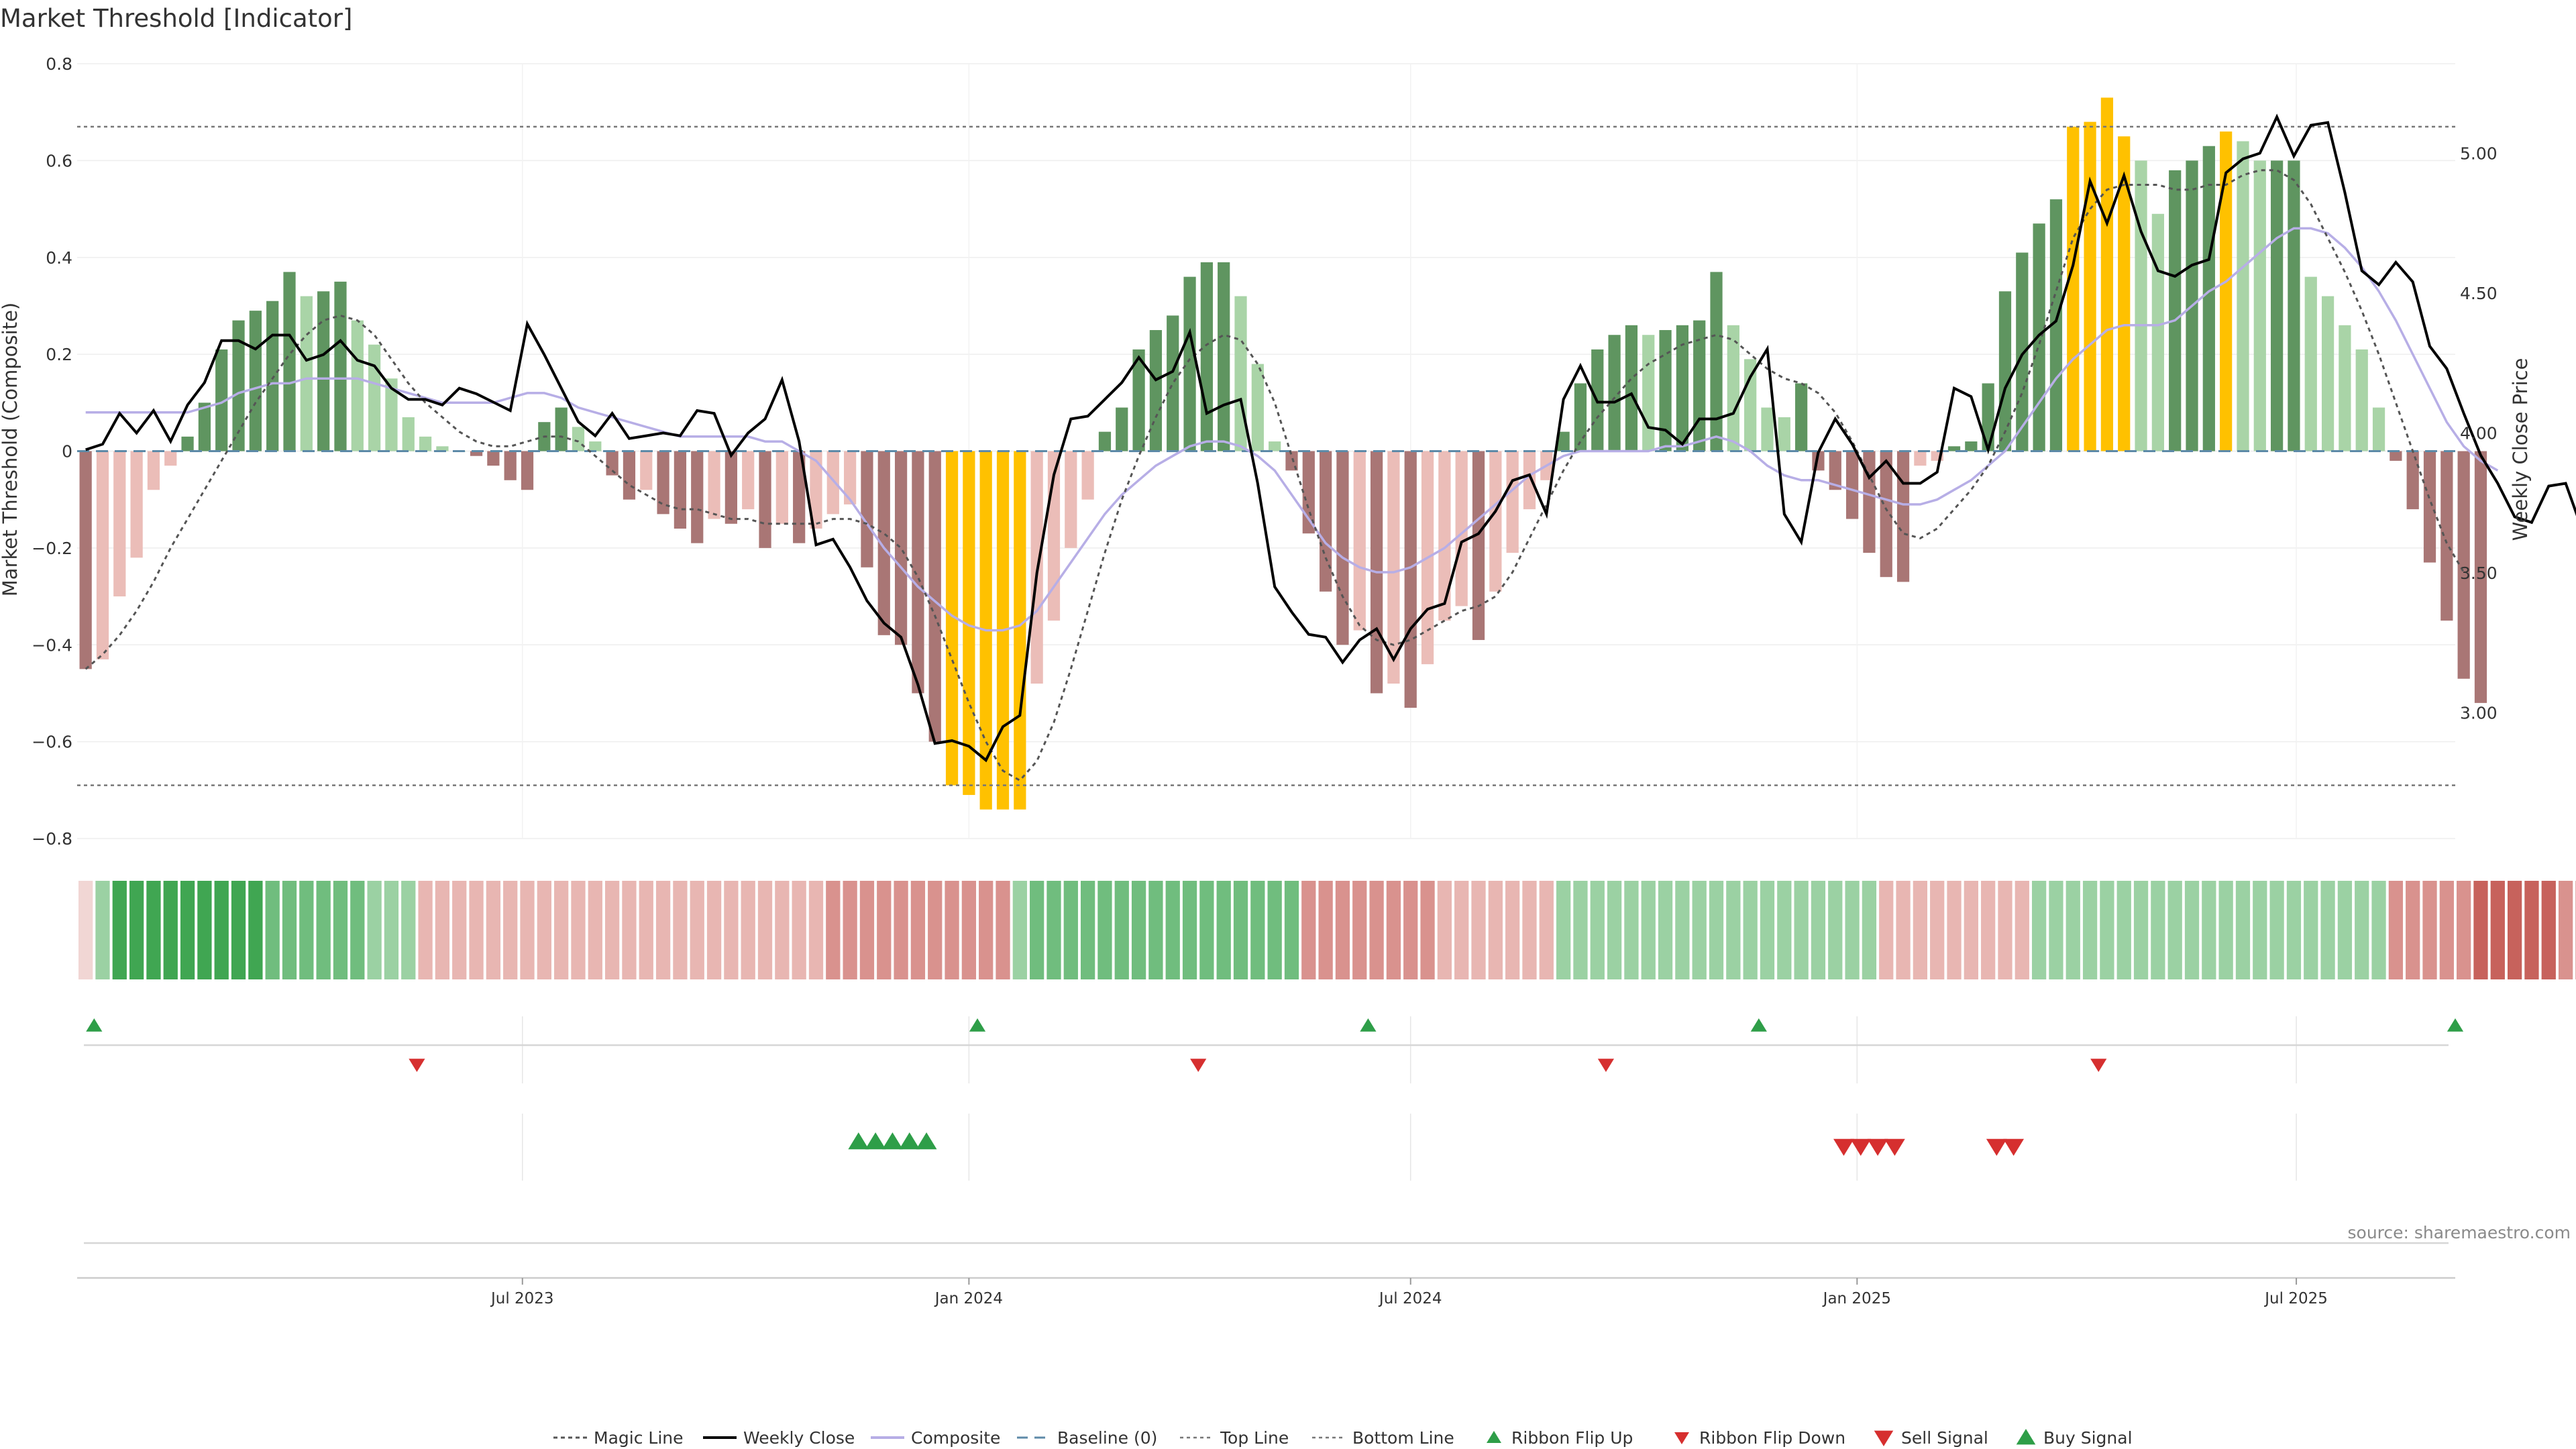  What do you see at coordinates (1759, 1438) in the screenshot?
I see `legend-item-flipdown: Ribbon Flip Down` at bounding box center [1759, 1438].